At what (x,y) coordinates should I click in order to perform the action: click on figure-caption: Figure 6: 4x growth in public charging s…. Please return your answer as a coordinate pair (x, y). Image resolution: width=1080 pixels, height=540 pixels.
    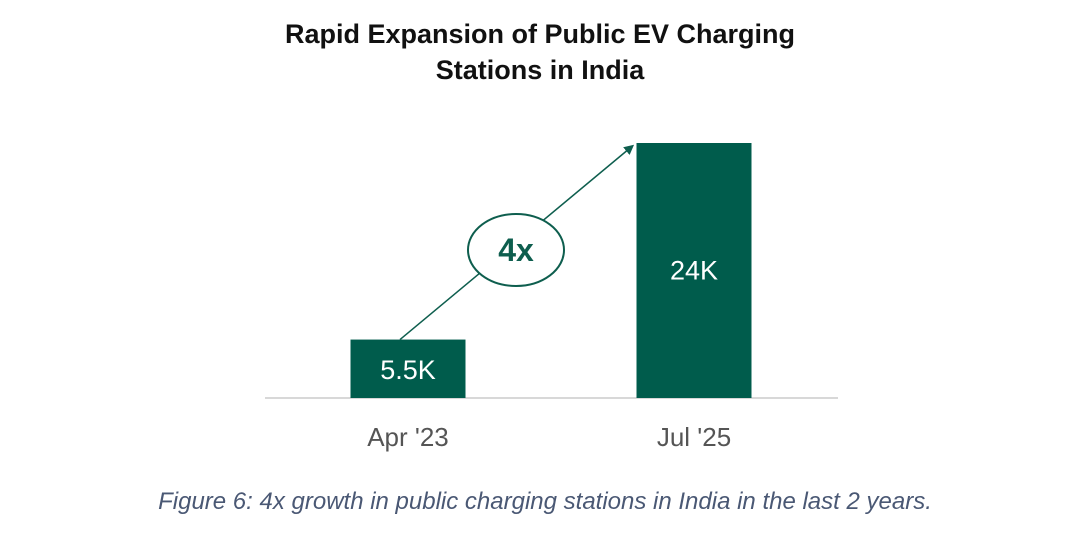
    Looking at the image, I should click on (545, 501).